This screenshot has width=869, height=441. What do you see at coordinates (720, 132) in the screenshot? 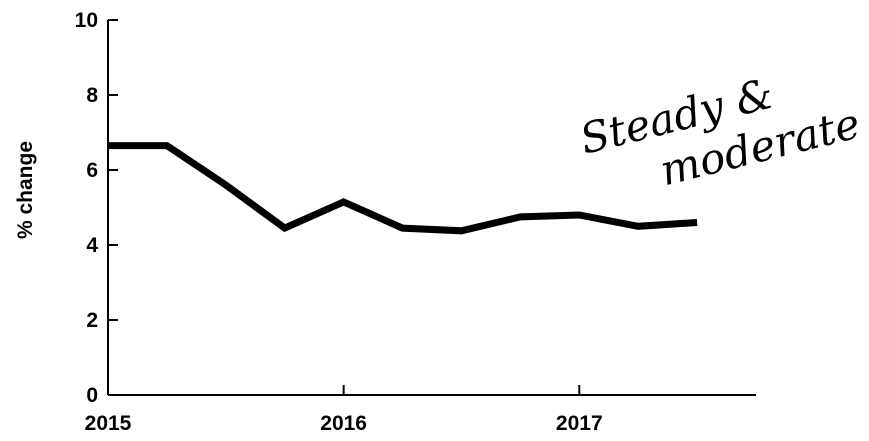
I see `handwritten-annotation: Steady & moderate` at bounding box center [720, 132].